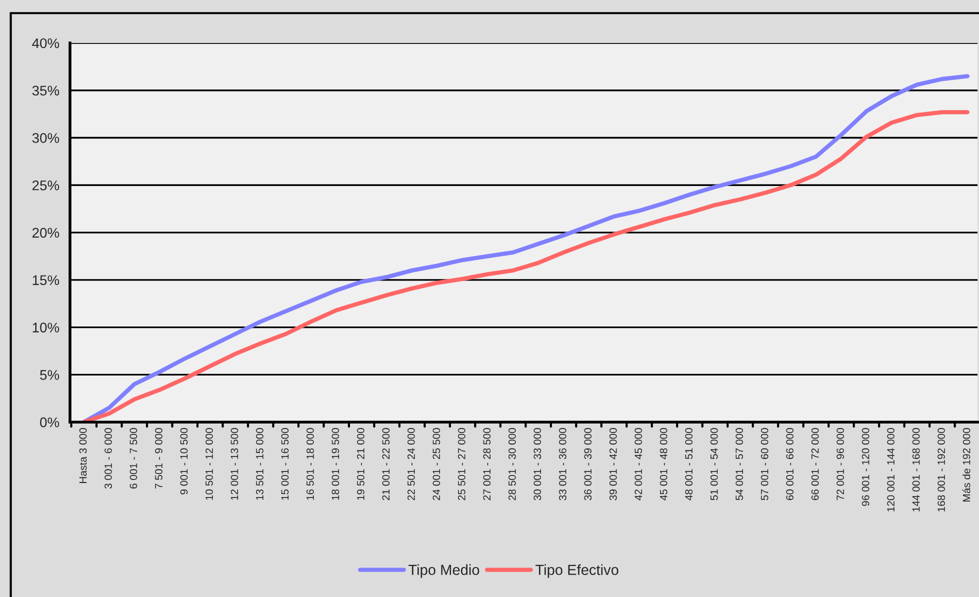 Image resolution: width=979 pixels, height=597 pixels. Describe the element at coordinates (916, 470) in the screenshot. I see `x-tick-label: 144 001 - 168 000` at that location.